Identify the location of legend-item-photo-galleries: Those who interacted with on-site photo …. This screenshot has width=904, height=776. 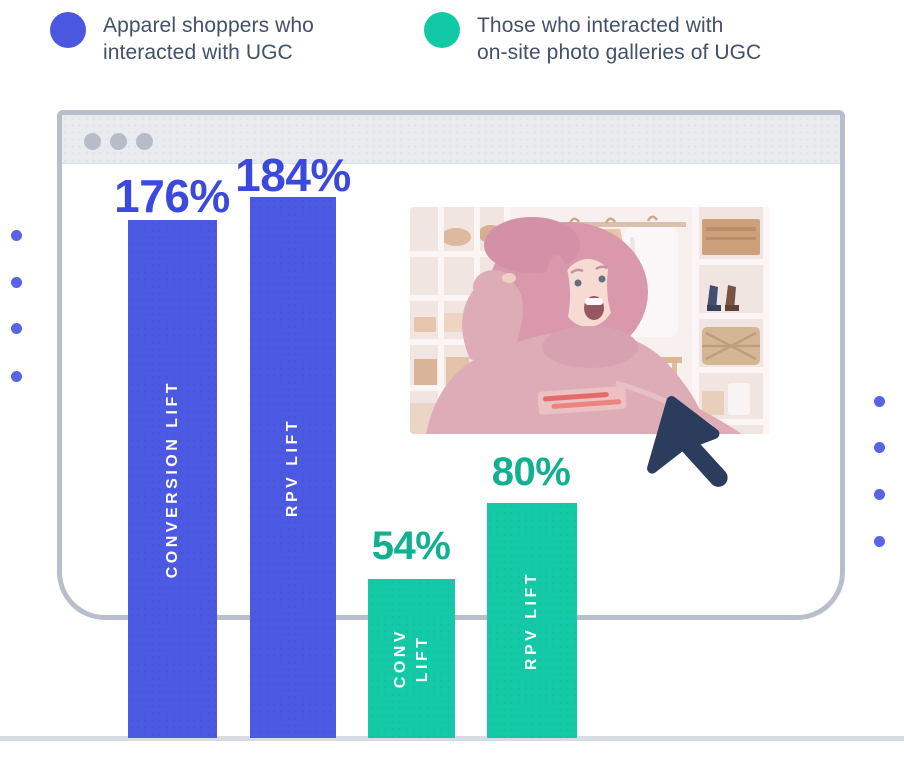
(592, 39).